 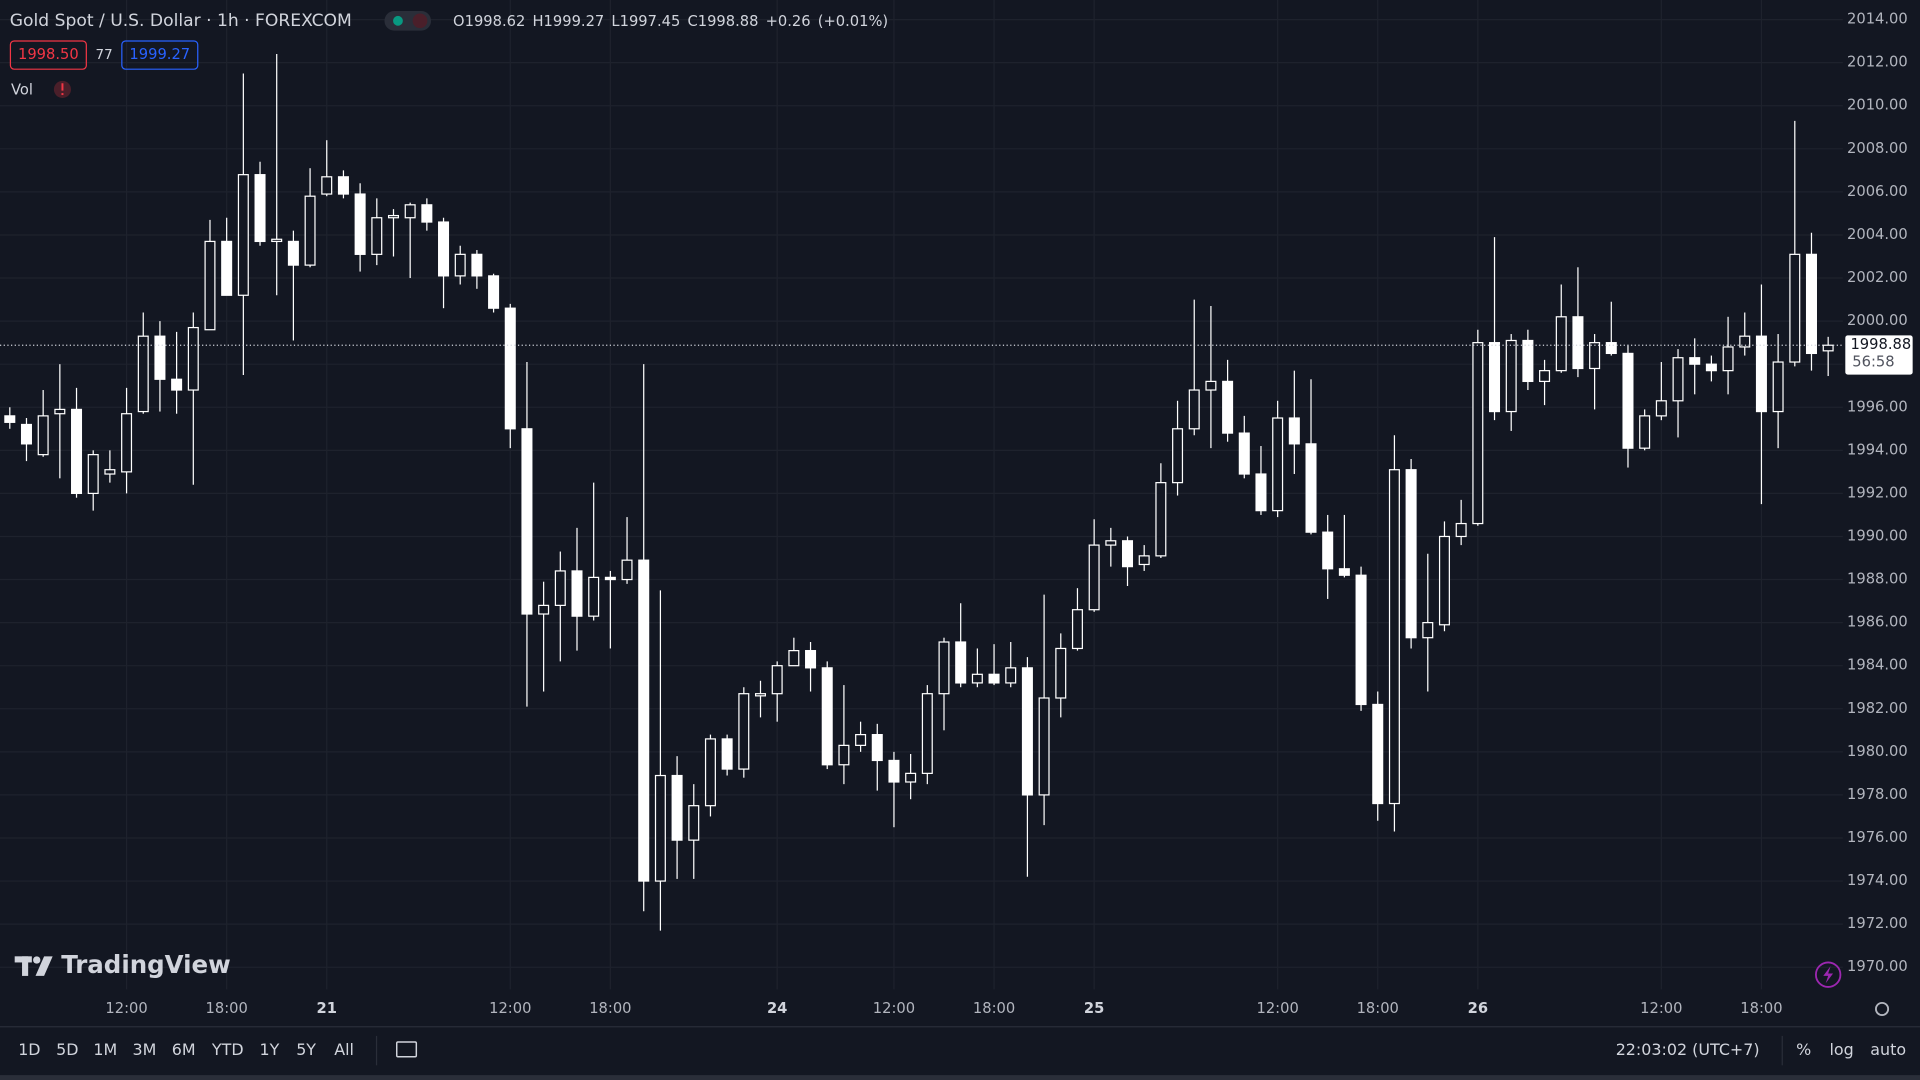 What do you see at coordinates (1877, 880) in the screenshot?
I see `y-tick-label: 1974.00` at bounding box center [1877, 880].